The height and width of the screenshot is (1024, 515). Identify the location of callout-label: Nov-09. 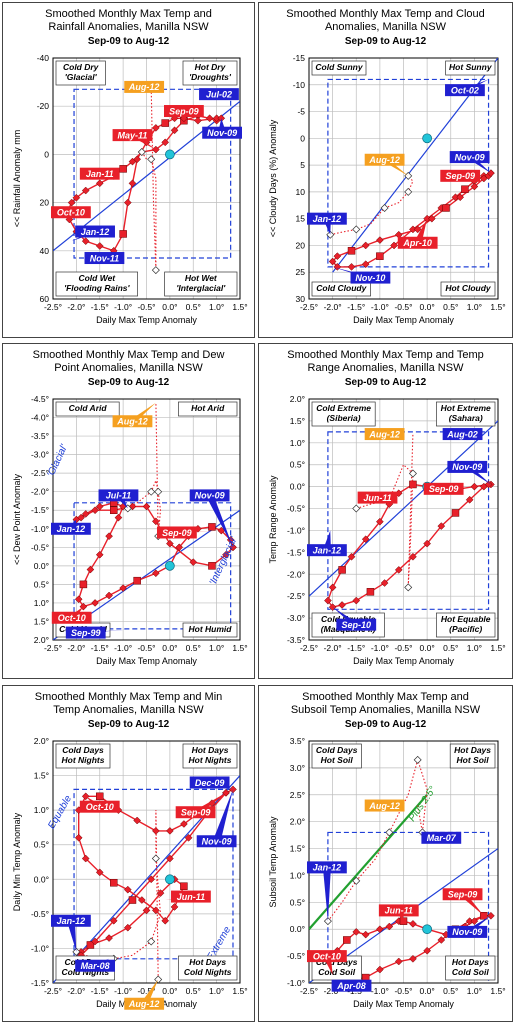
(210, 496).